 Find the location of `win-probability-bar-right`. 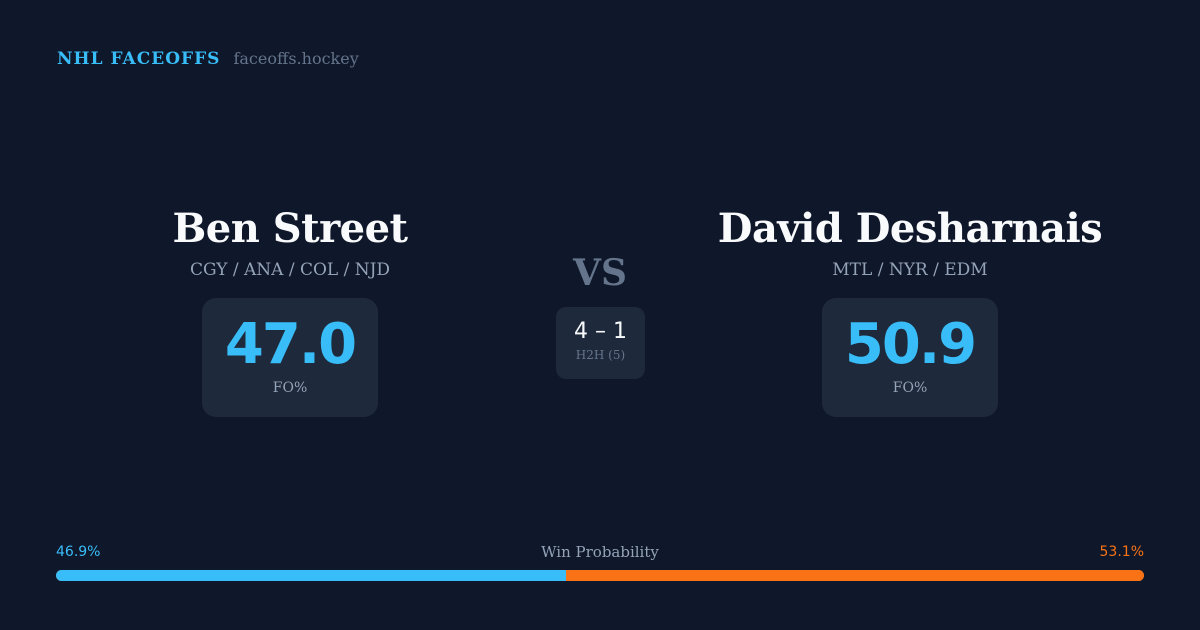

win-probability-bar-right is located at coordinates (855, 575).